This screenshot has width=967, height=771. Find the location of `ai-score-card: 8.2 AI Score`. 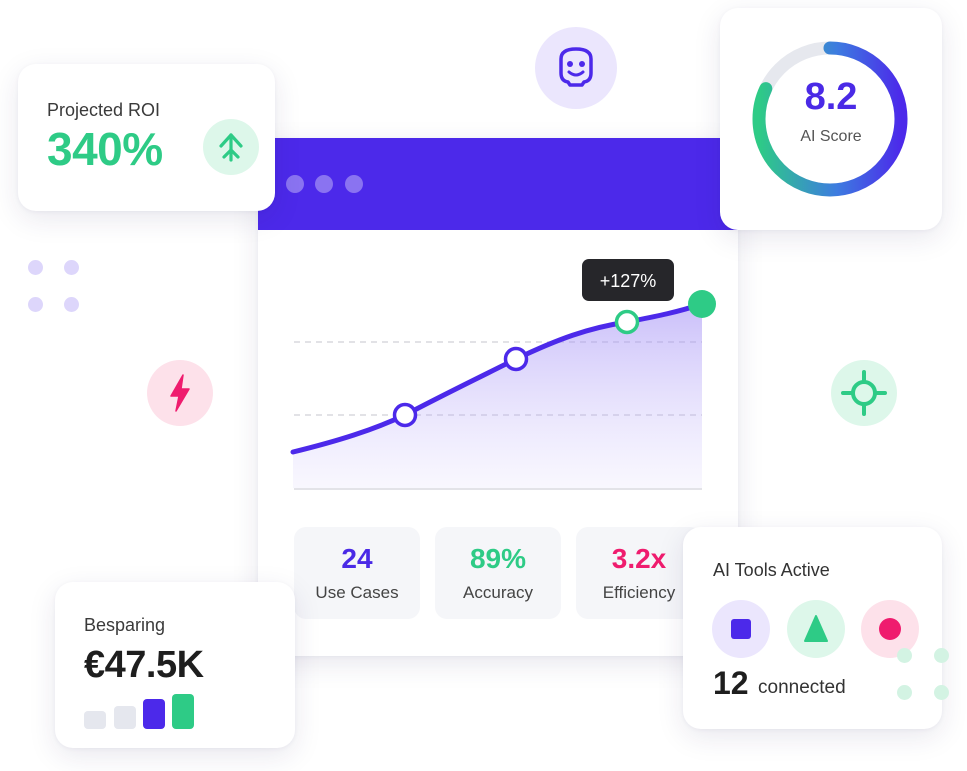

ai-score-card: 8.2 AI Score is located at coordinates (831, 119).